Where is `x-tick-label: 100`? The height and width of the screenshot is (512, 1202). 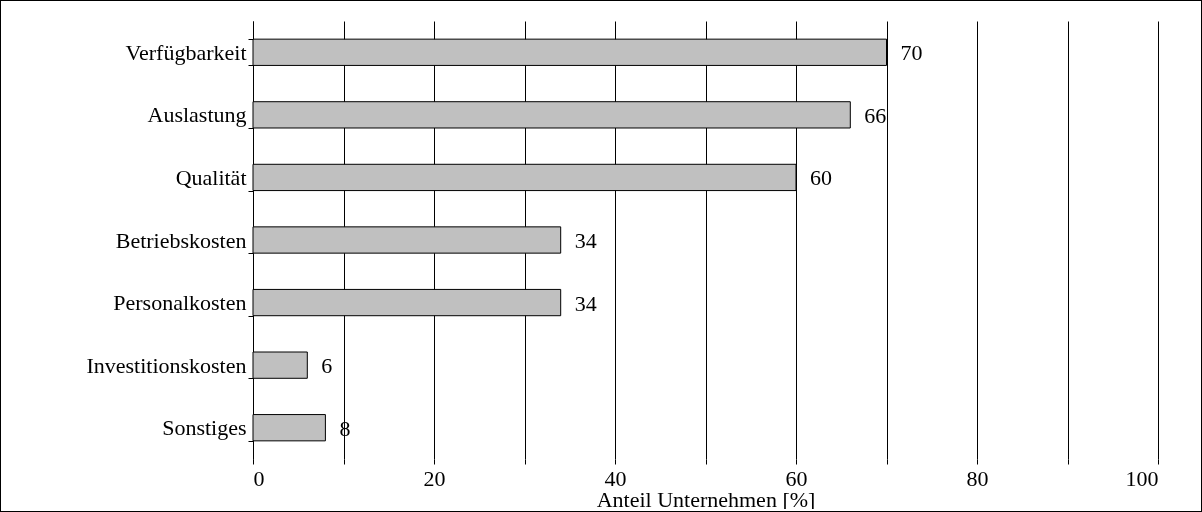
x-tick-label: 100 is located at coordinates (1142, 478).